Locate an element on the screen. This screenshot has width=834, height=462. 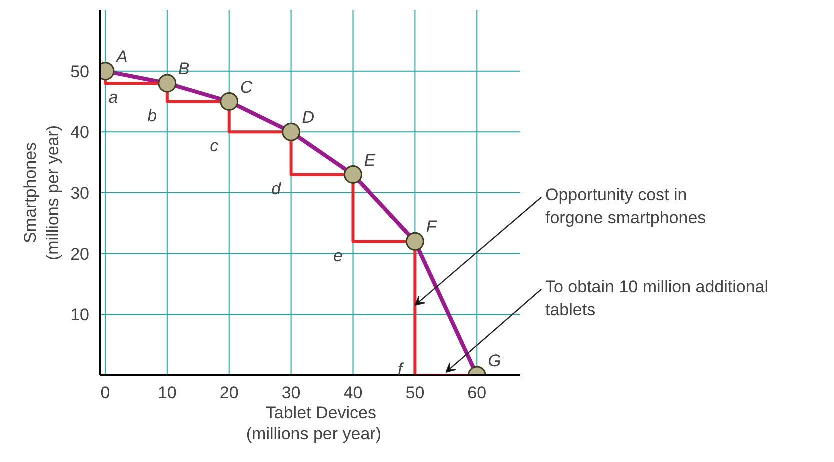
y-tick-label: 50 is located at coordinates (80, 72).